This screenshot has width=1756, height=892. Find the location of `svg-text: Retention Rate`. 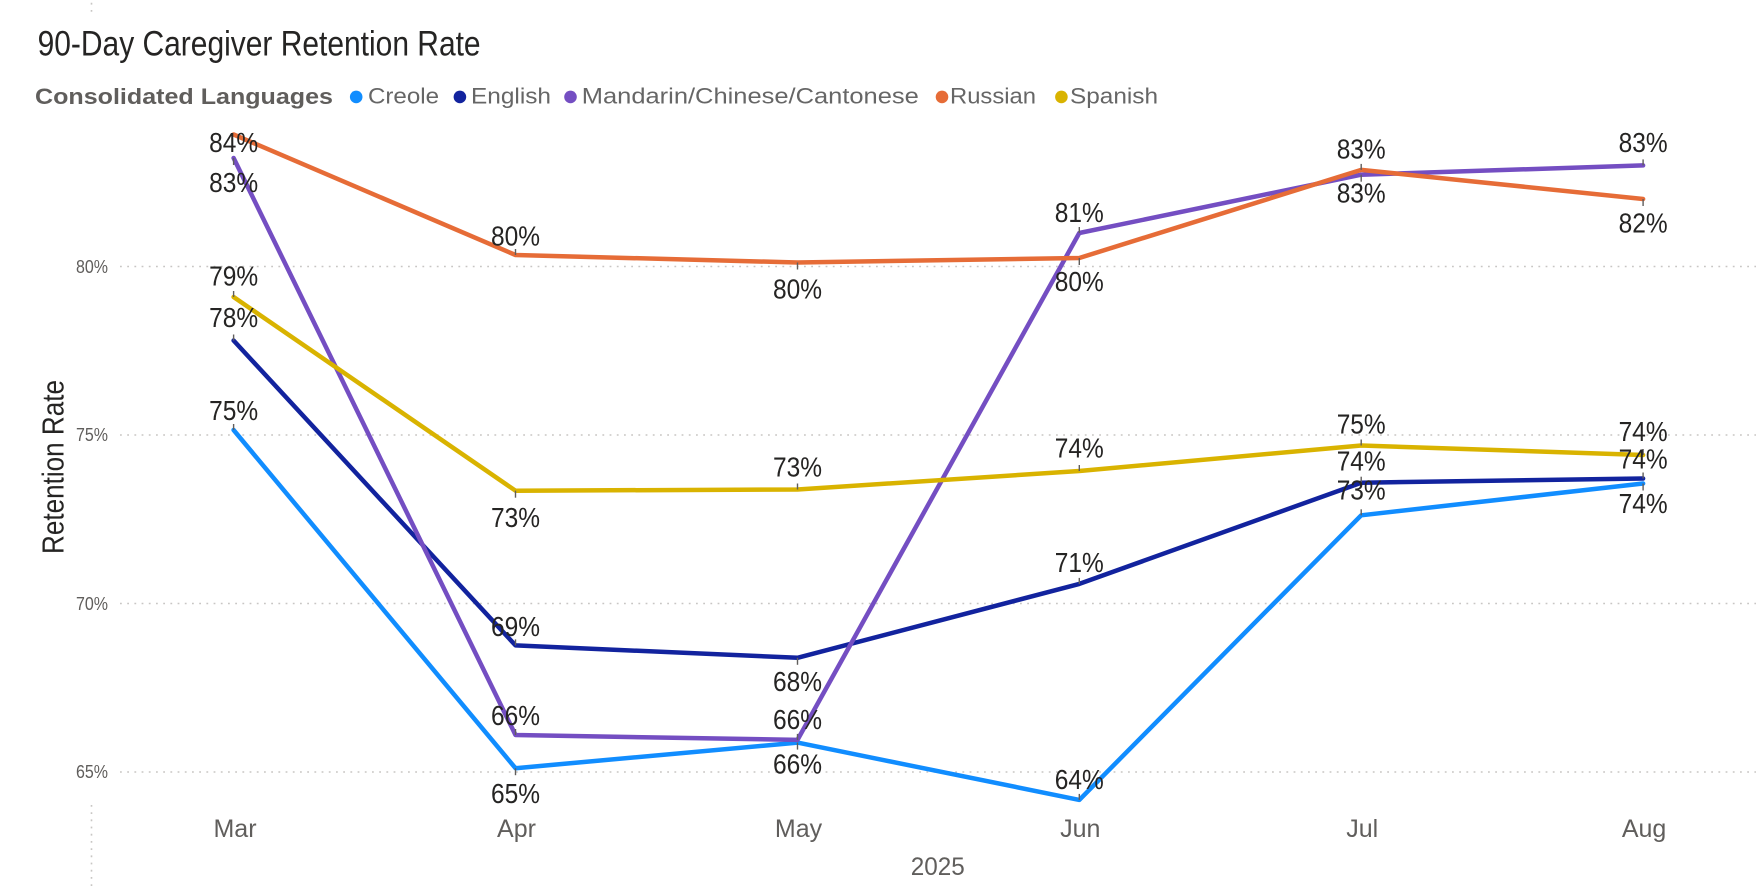

svg-text: Retention Rate is located at coordinates (54, 467).